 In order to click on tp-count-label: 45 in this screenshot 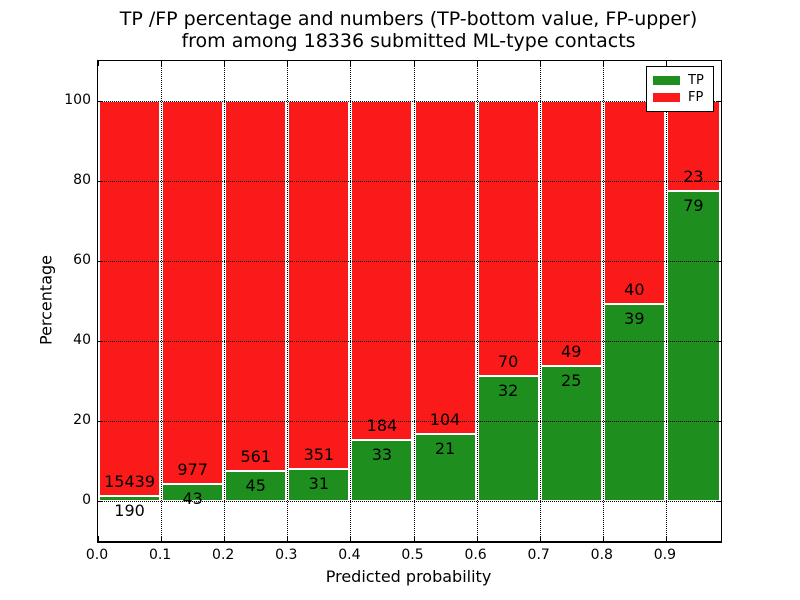, I will do `click(255, 486)`.